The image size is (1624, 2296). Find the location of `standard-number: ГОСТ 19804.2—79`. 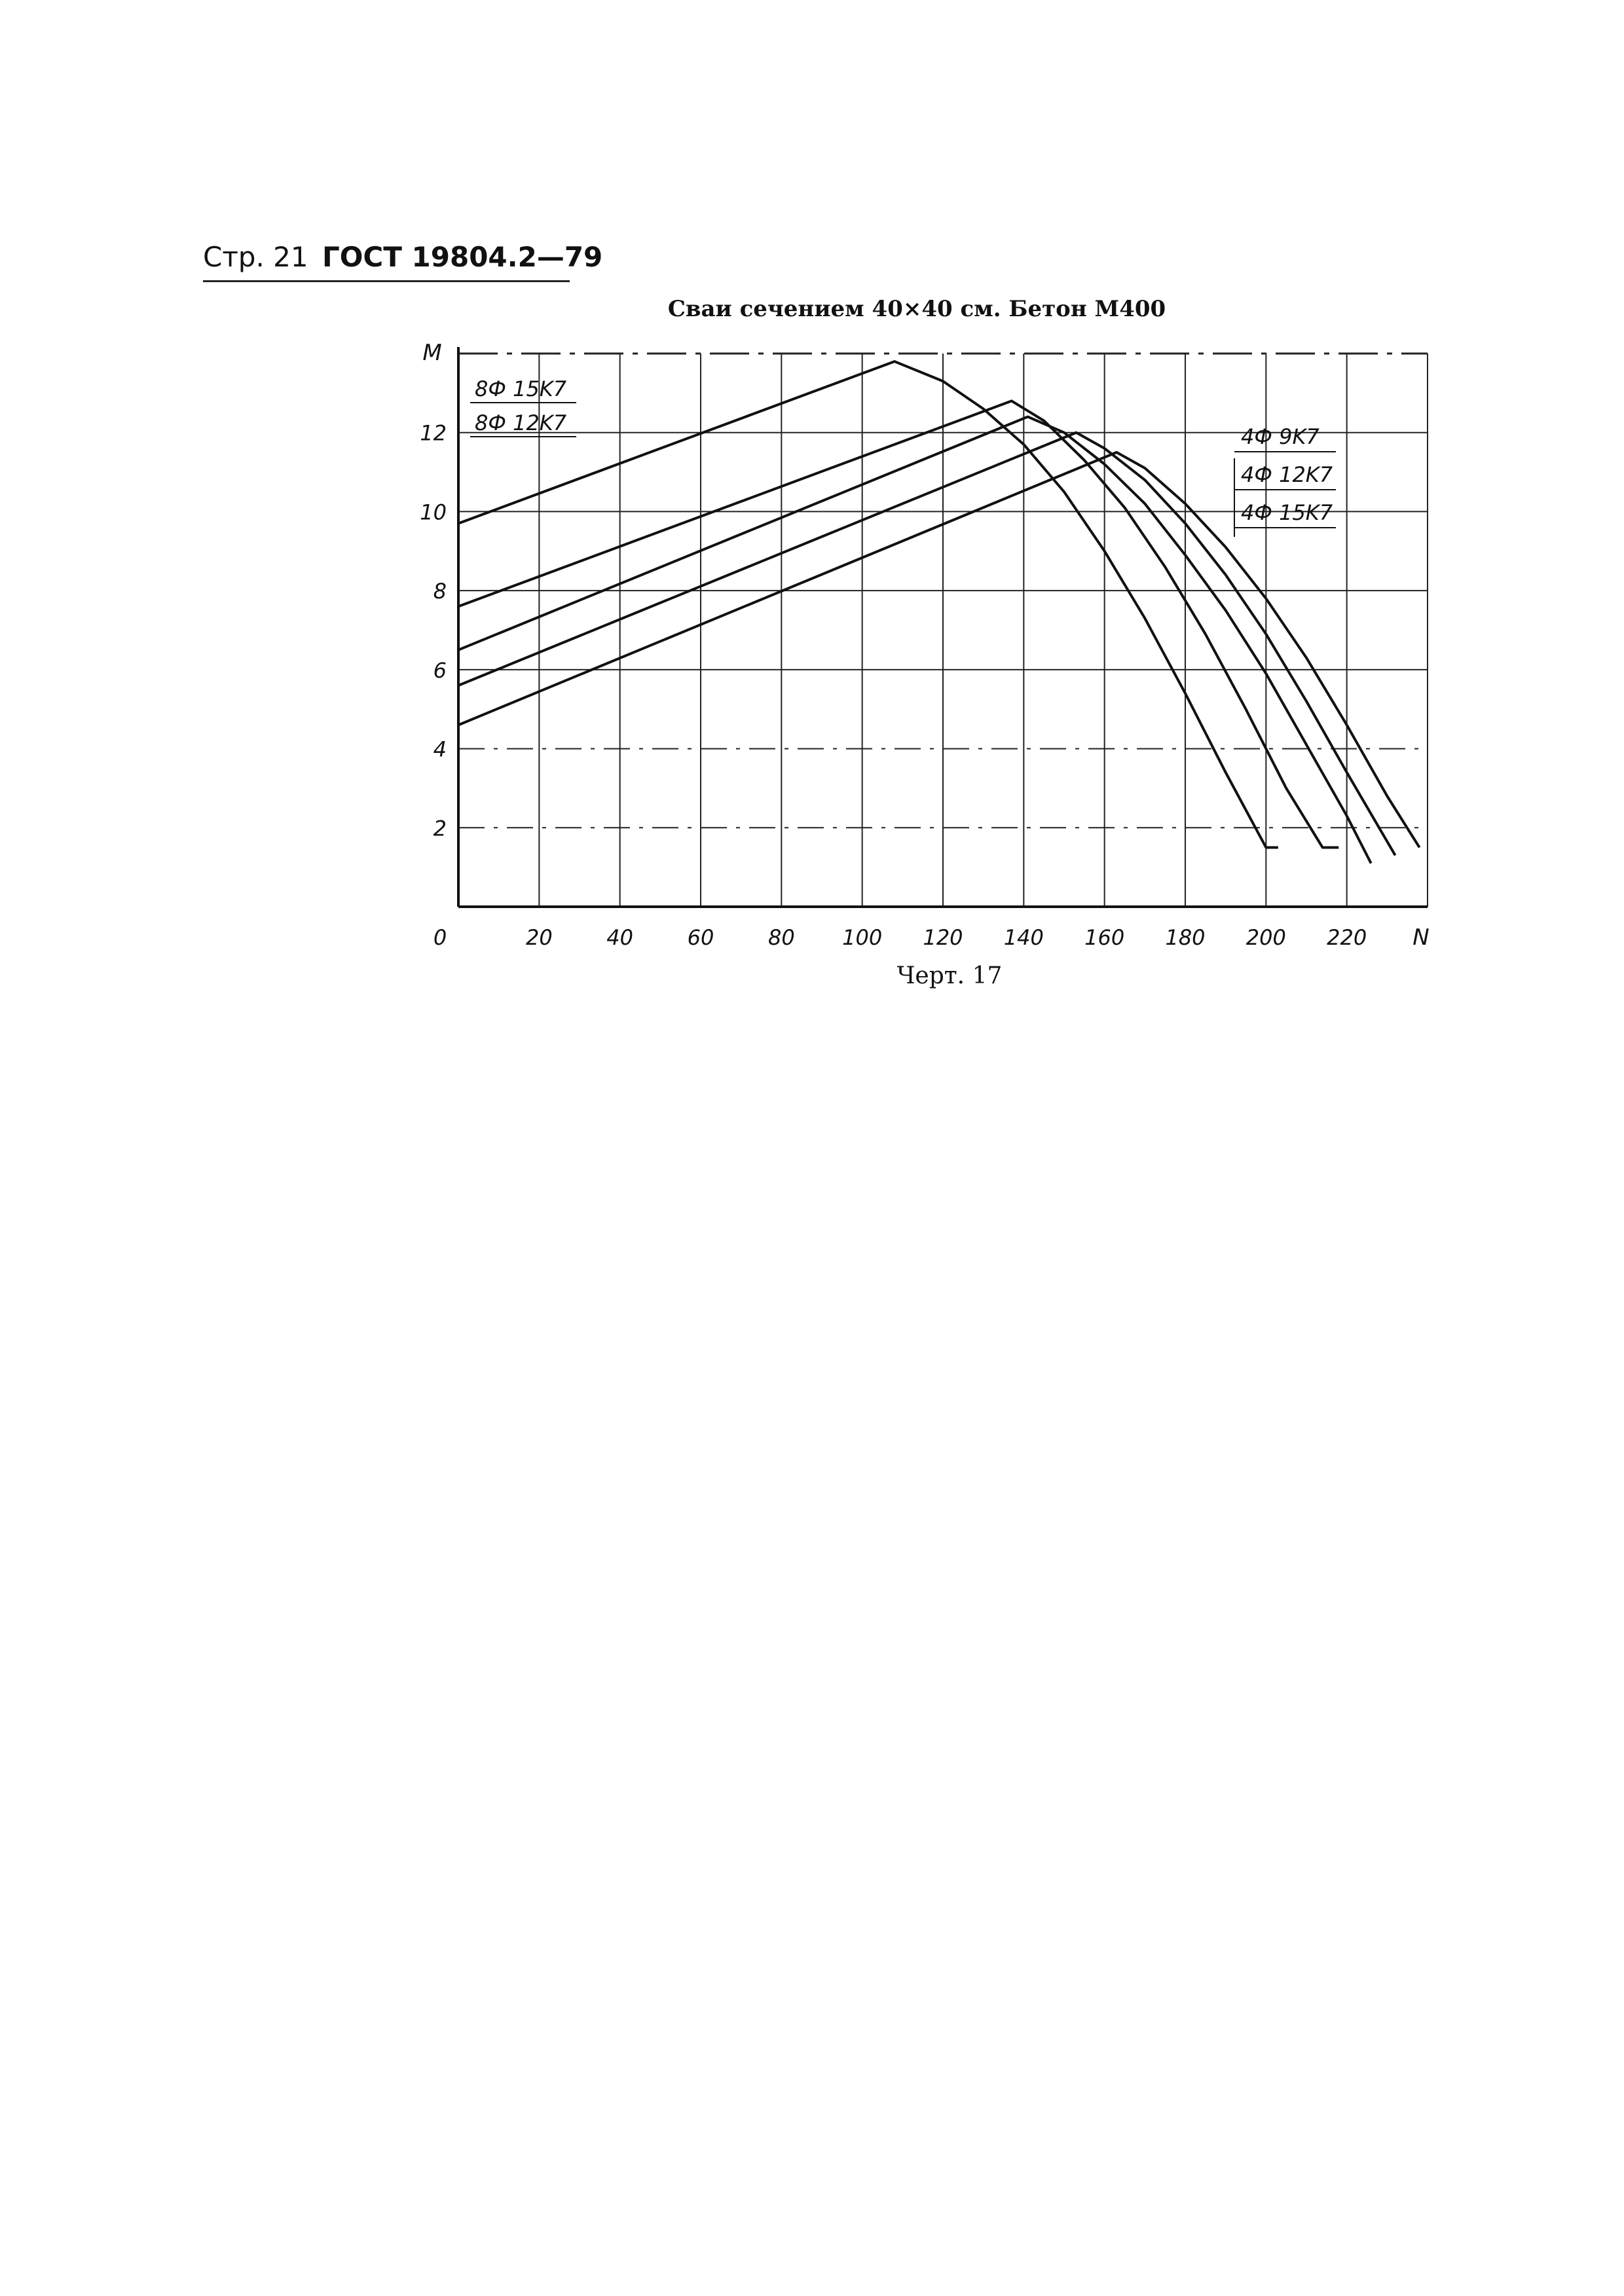

standard-number: ГОСТ 19804.2—79 is located at coordinates (462, 257).